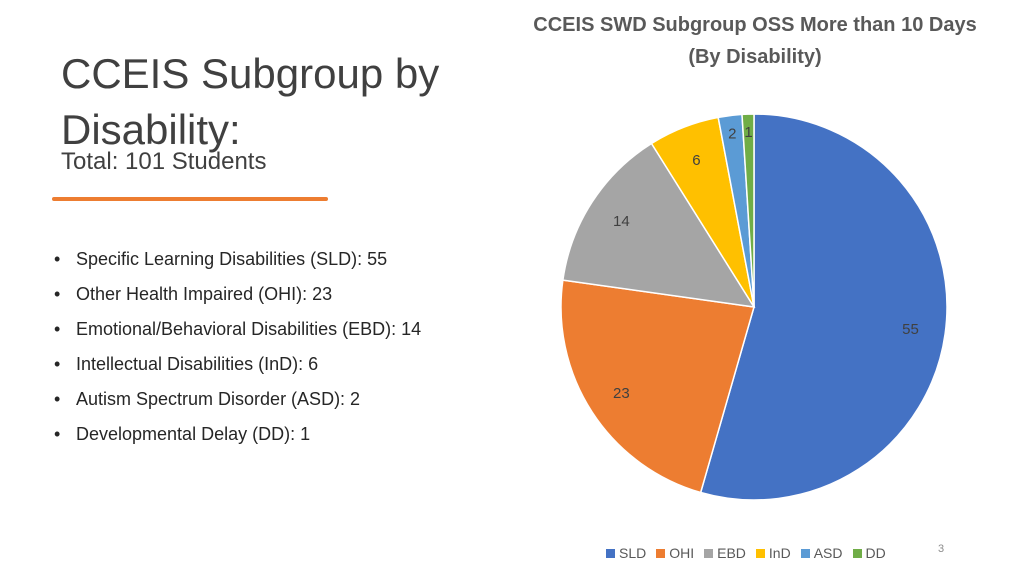 This screenshot has height=576, width=1024. I want to click on legend-item-dd: DD, so click(869, 553).